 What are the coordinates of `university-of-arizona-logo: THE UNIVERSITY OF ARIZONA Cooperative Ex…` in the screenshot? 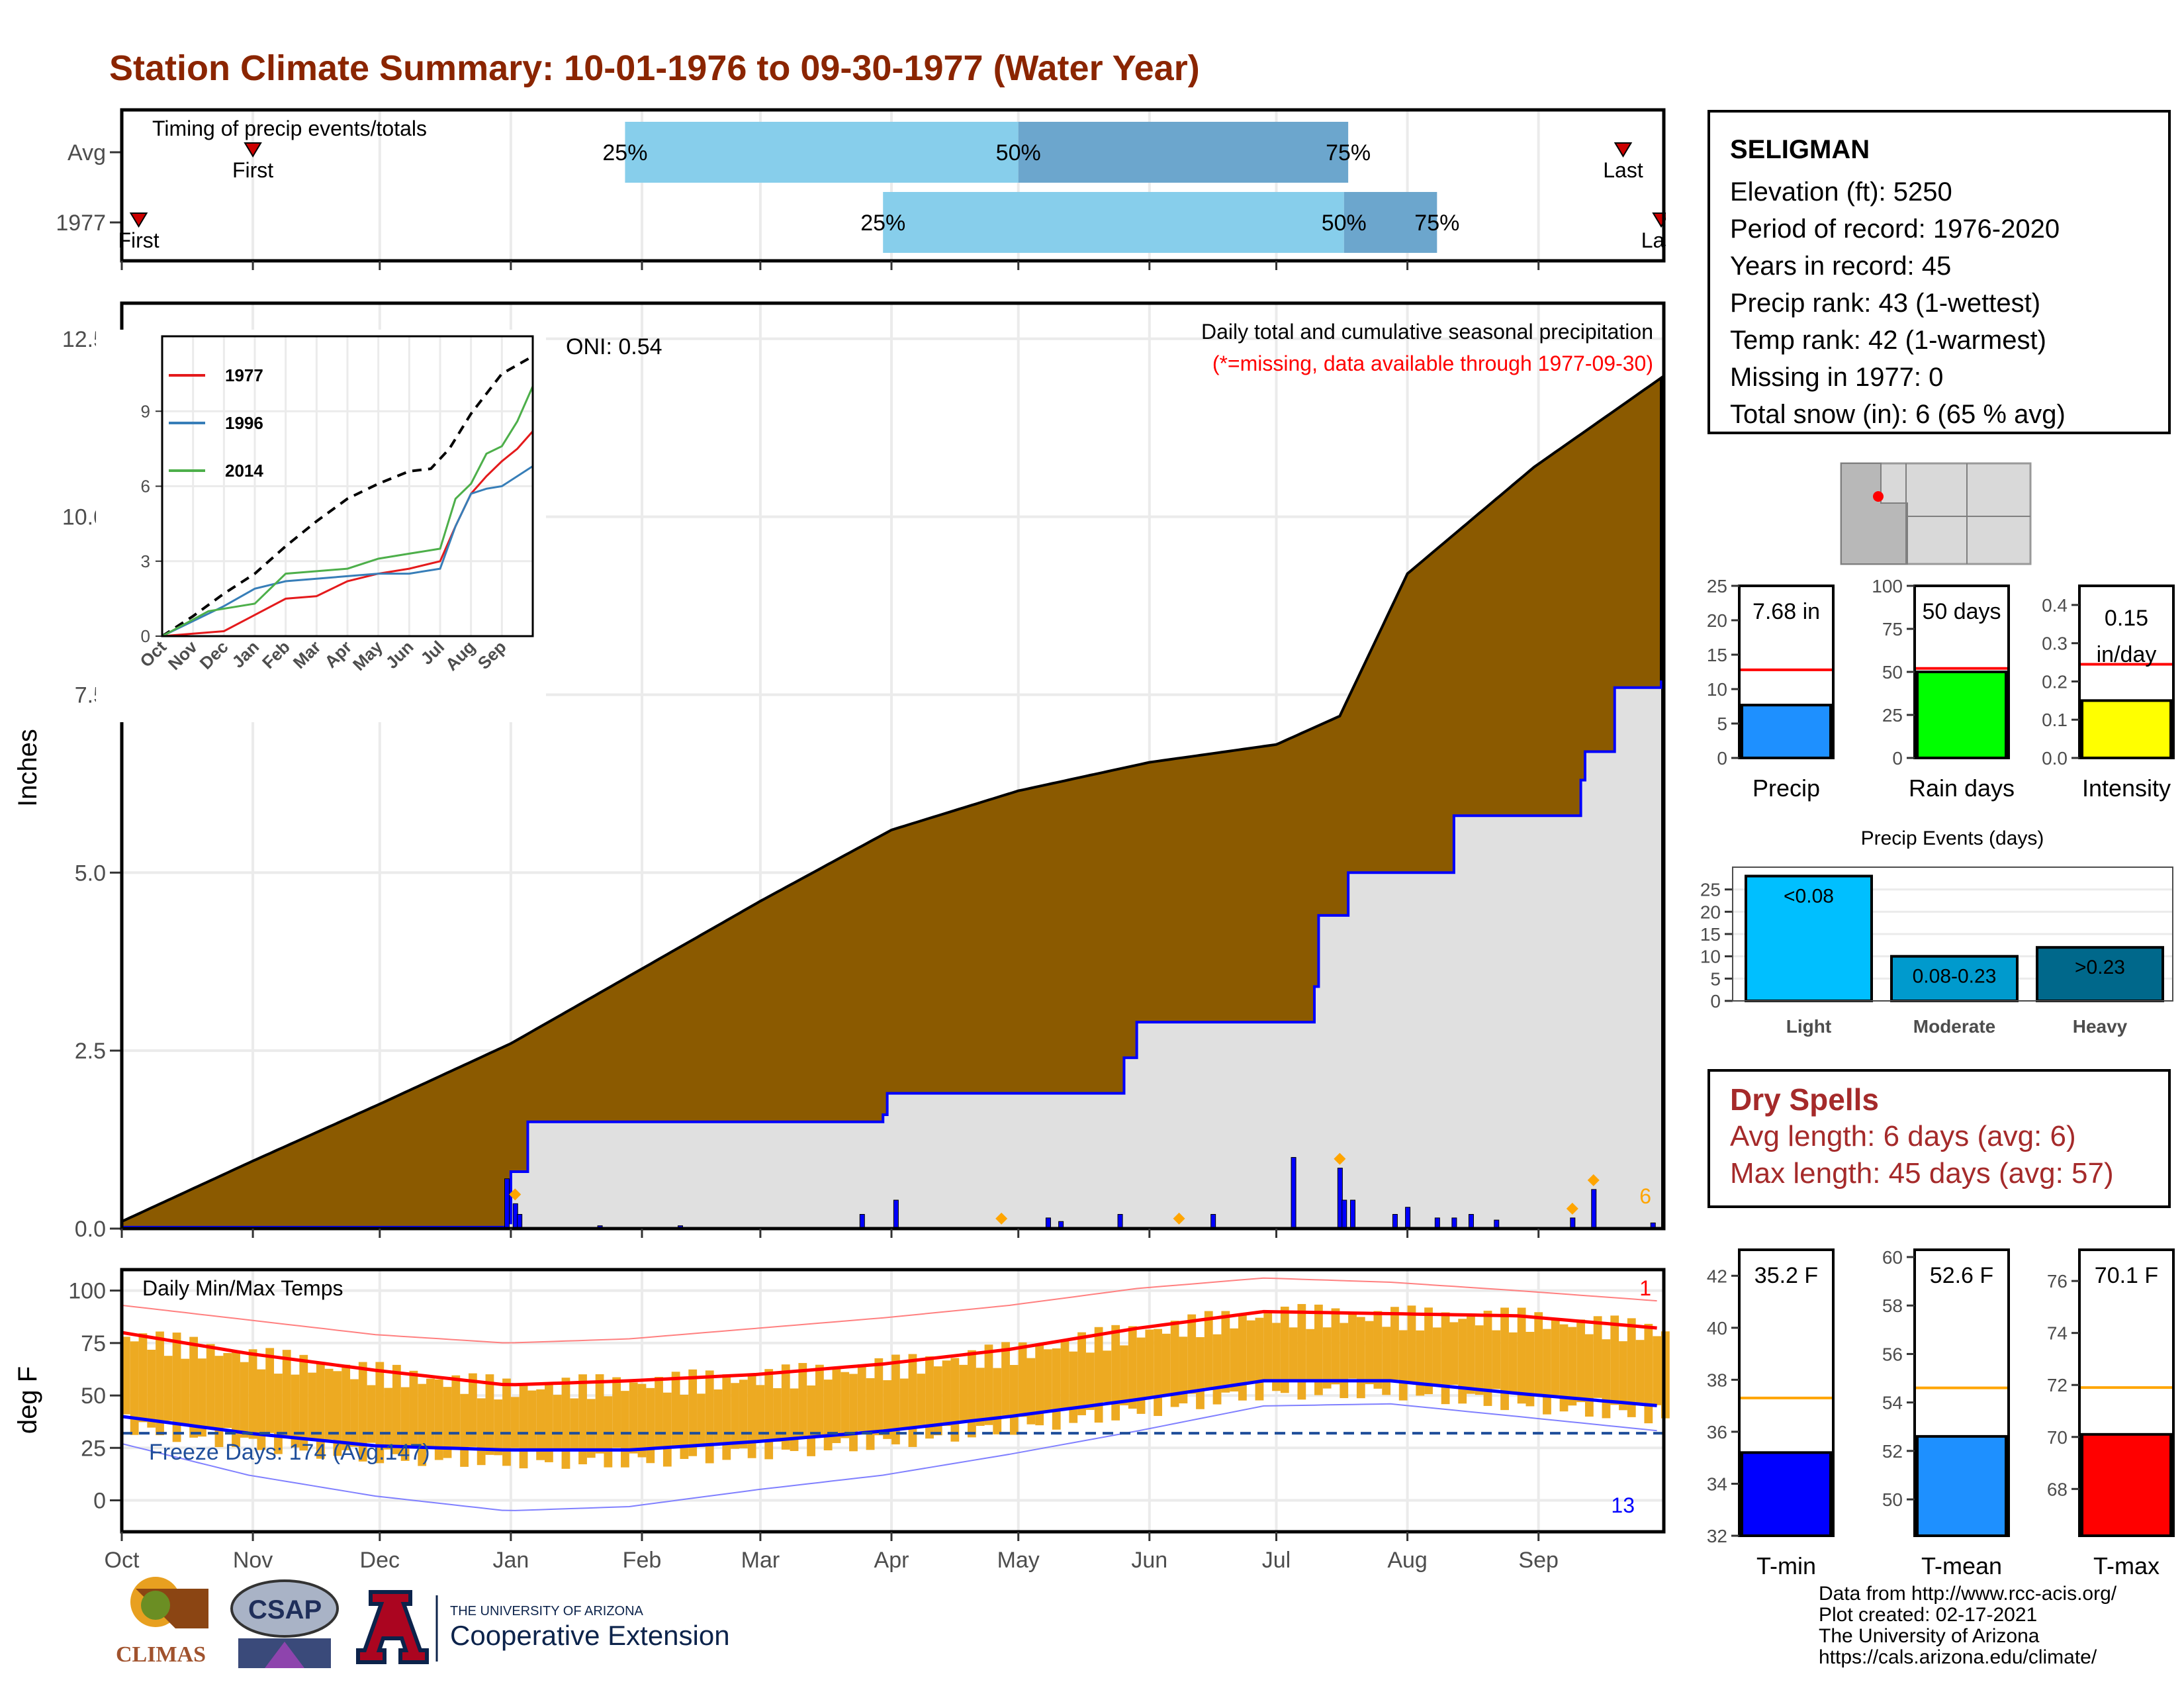 It's located at (543, 1627).